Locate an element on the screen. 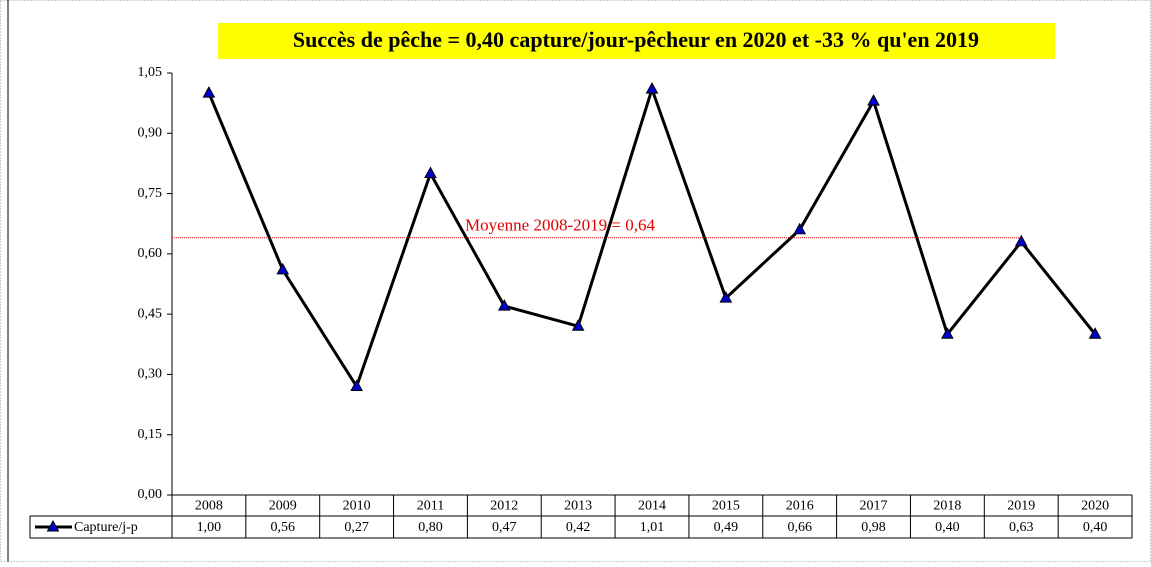  y-tick-label: 0,15 is located at coordinates (150, 434).